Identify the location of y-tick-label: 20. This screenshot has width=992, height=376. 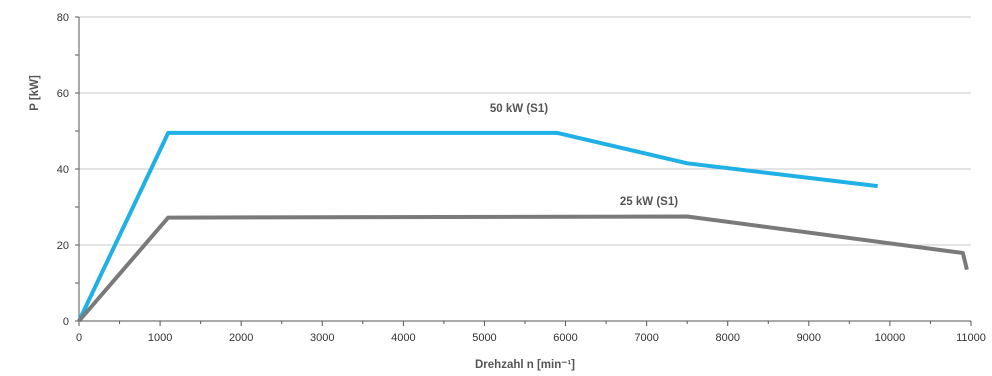
(63, 246).